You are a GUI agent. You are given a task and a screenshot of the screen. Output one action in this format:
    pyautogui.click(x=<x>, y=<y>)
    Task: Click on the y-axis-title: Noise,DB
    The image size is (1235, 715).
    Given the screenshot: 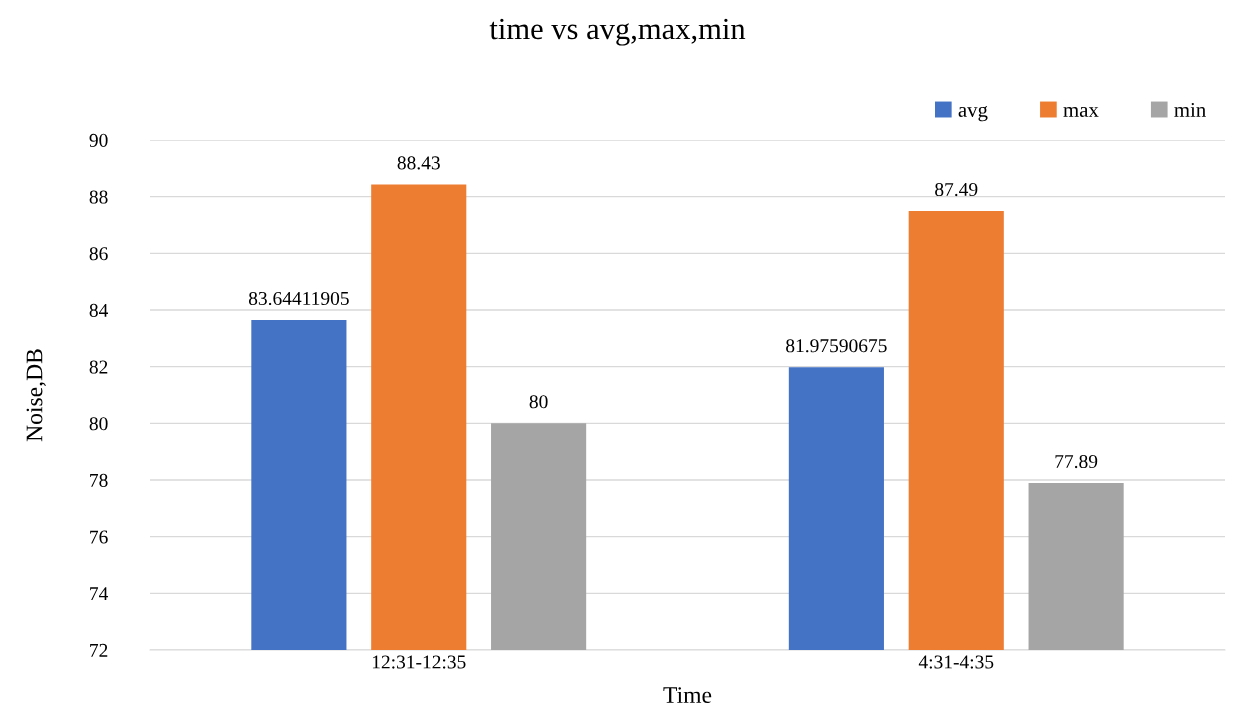 What is the action you would take?
    pyautogui.click(x=36, y=395)
    